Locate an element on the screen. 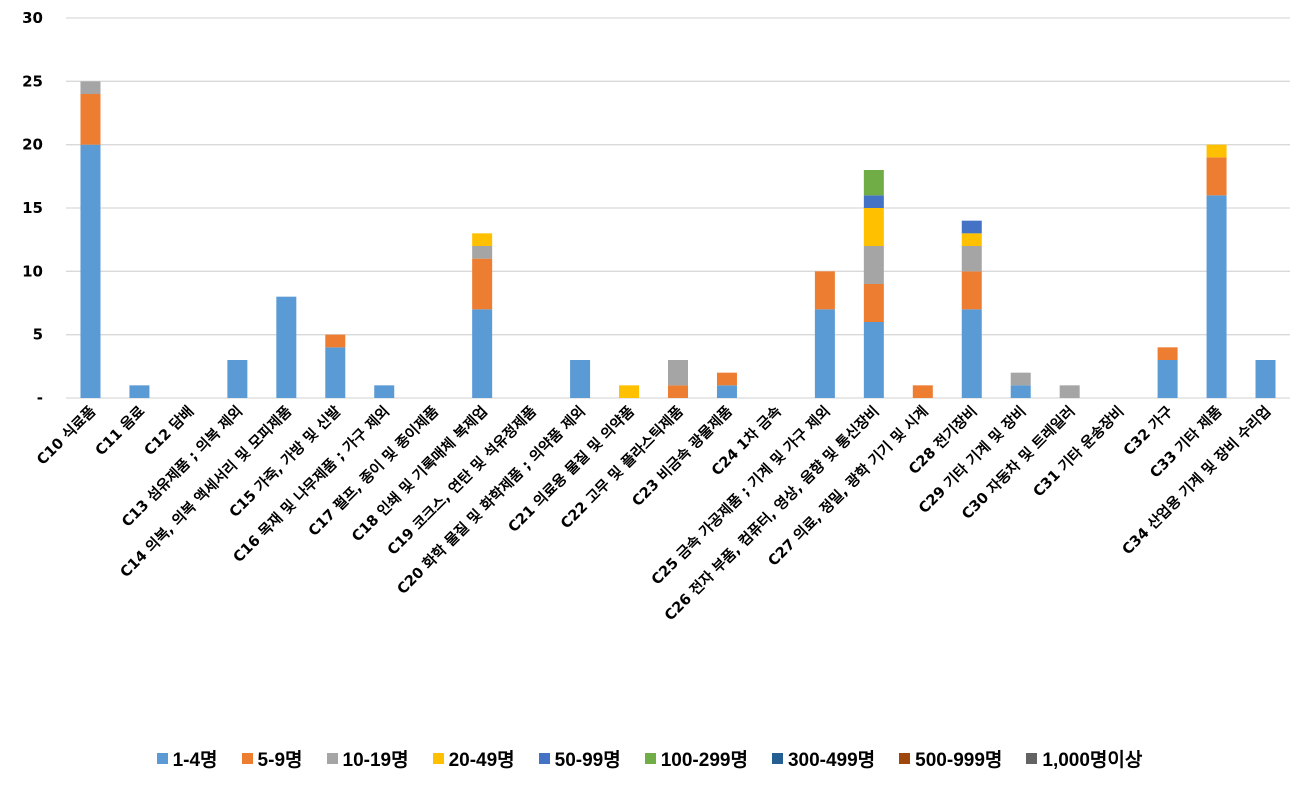 The image size is (1299, 785). legend-item: 20-49명 is located at coordinates (473, 758).